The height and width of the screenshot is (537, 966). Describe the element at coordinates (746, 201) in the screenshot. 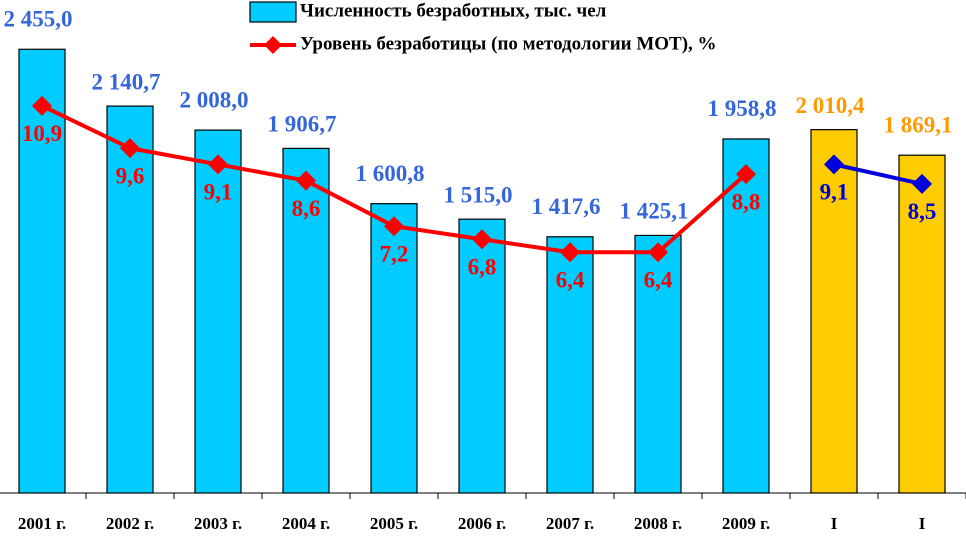

I see `line-value-label: 8,8` at that location.